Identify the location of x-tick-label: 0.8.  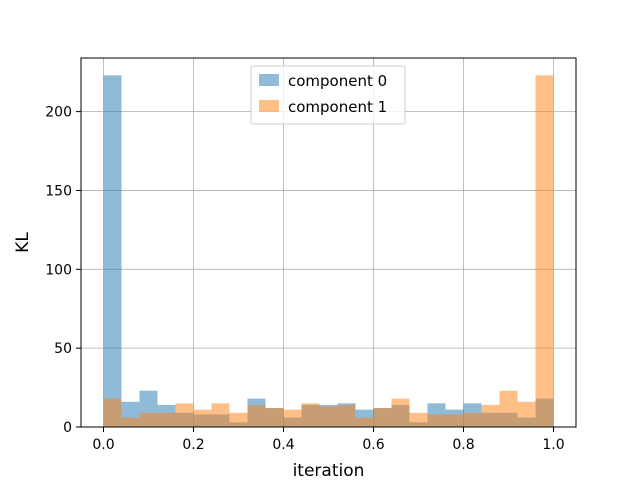
(463, 445).